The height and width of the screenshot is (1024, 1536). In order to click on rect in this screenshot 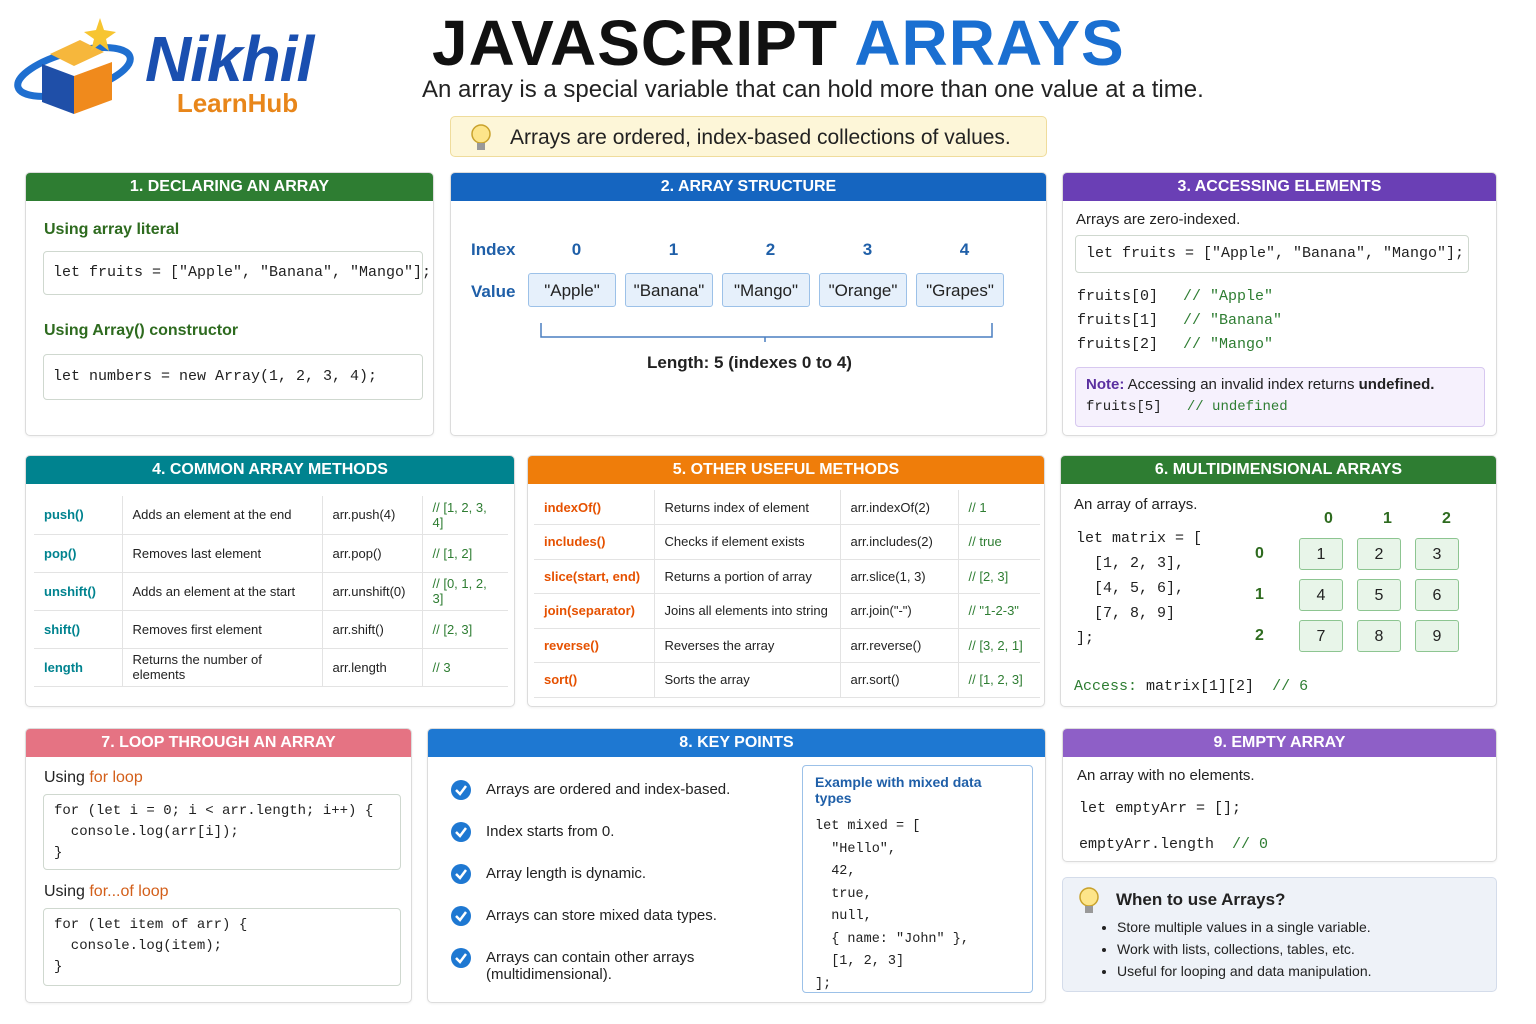, I will do `click(1089, 909)`.